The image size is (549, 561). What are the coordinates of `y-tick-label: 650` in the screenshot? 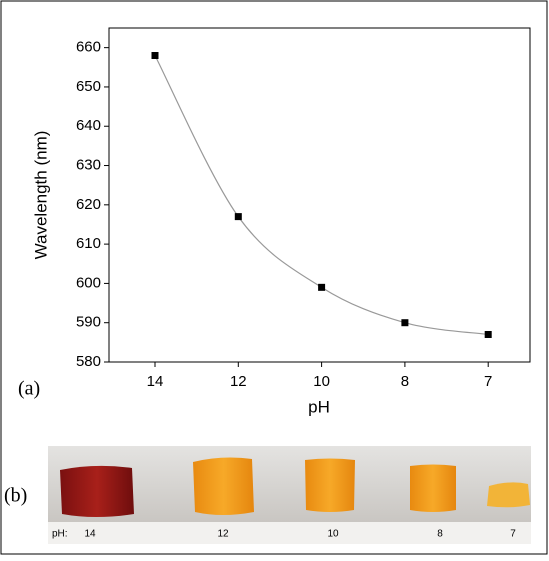 It's located at (88, 86).